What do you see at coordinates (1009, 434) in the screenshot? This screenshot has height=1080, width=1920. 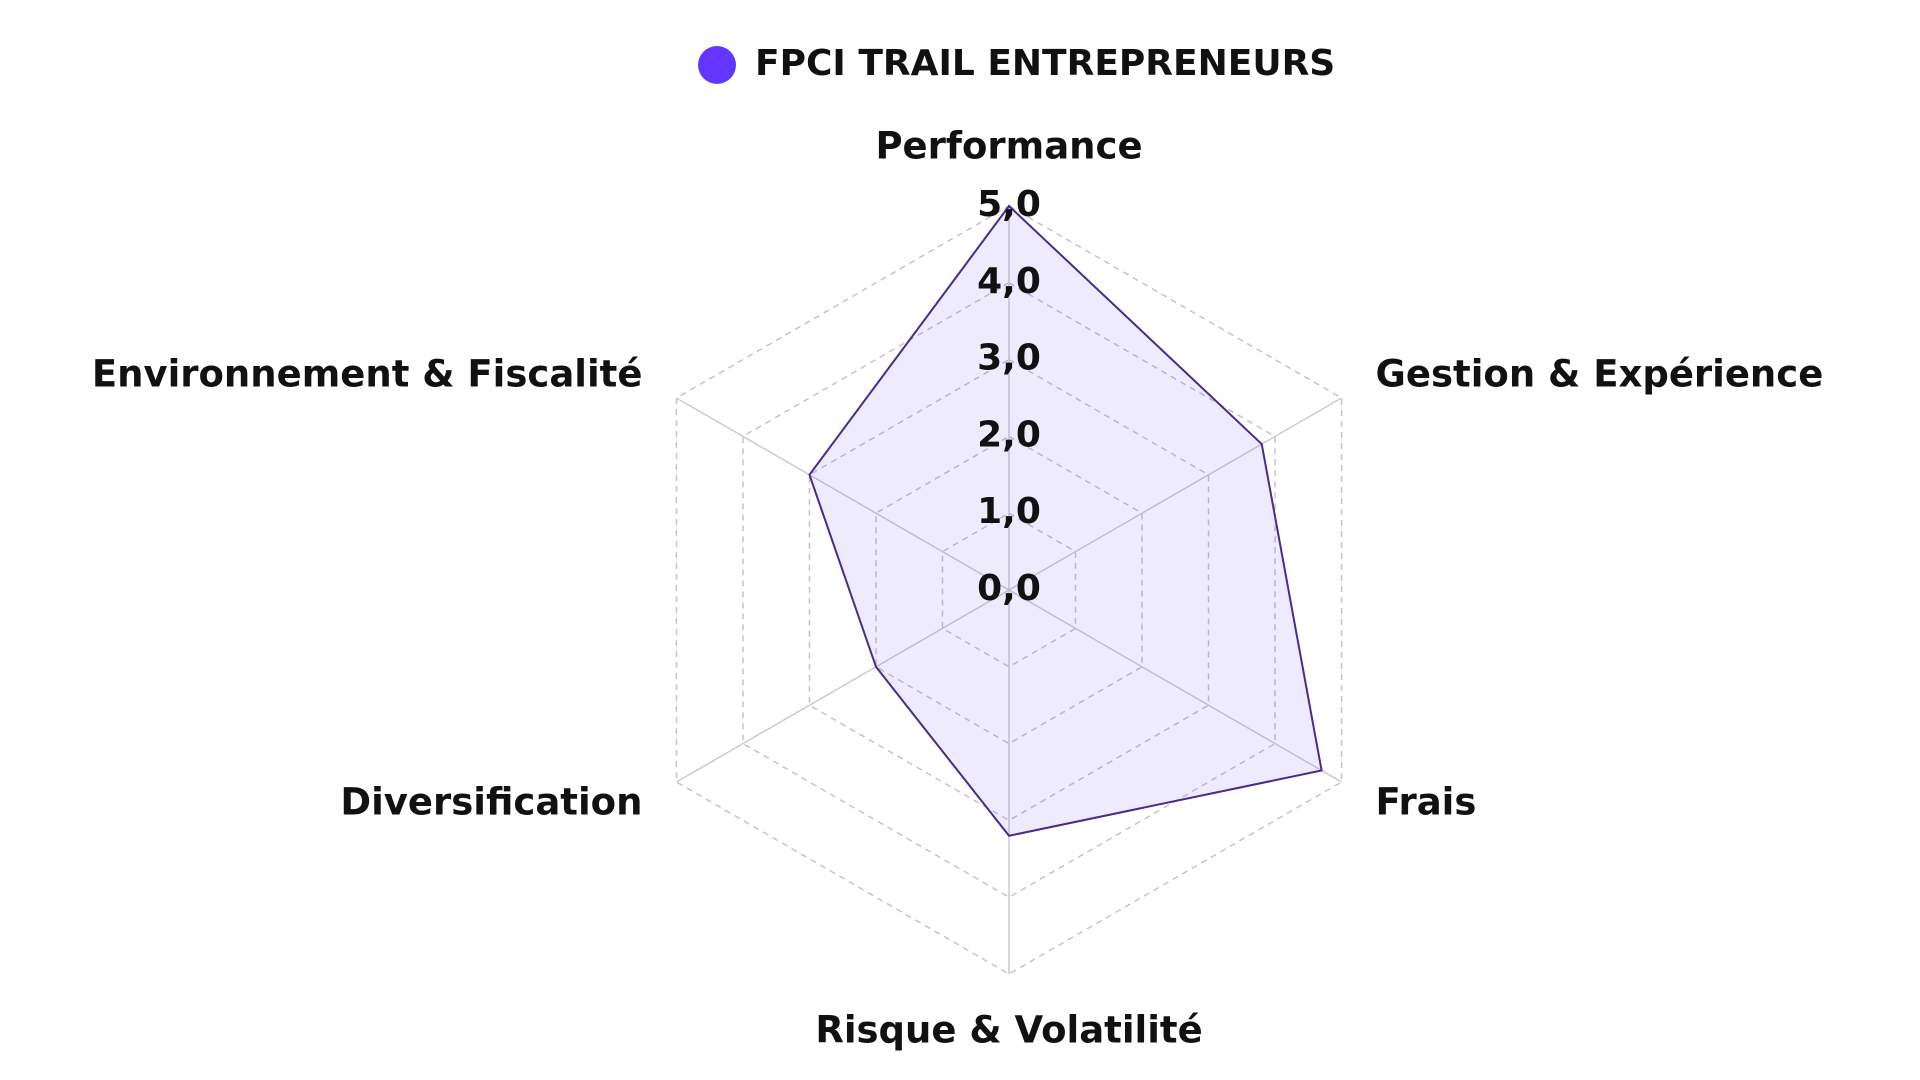 I see `tick-label: 2,0` at bounding box center [1009, 434].